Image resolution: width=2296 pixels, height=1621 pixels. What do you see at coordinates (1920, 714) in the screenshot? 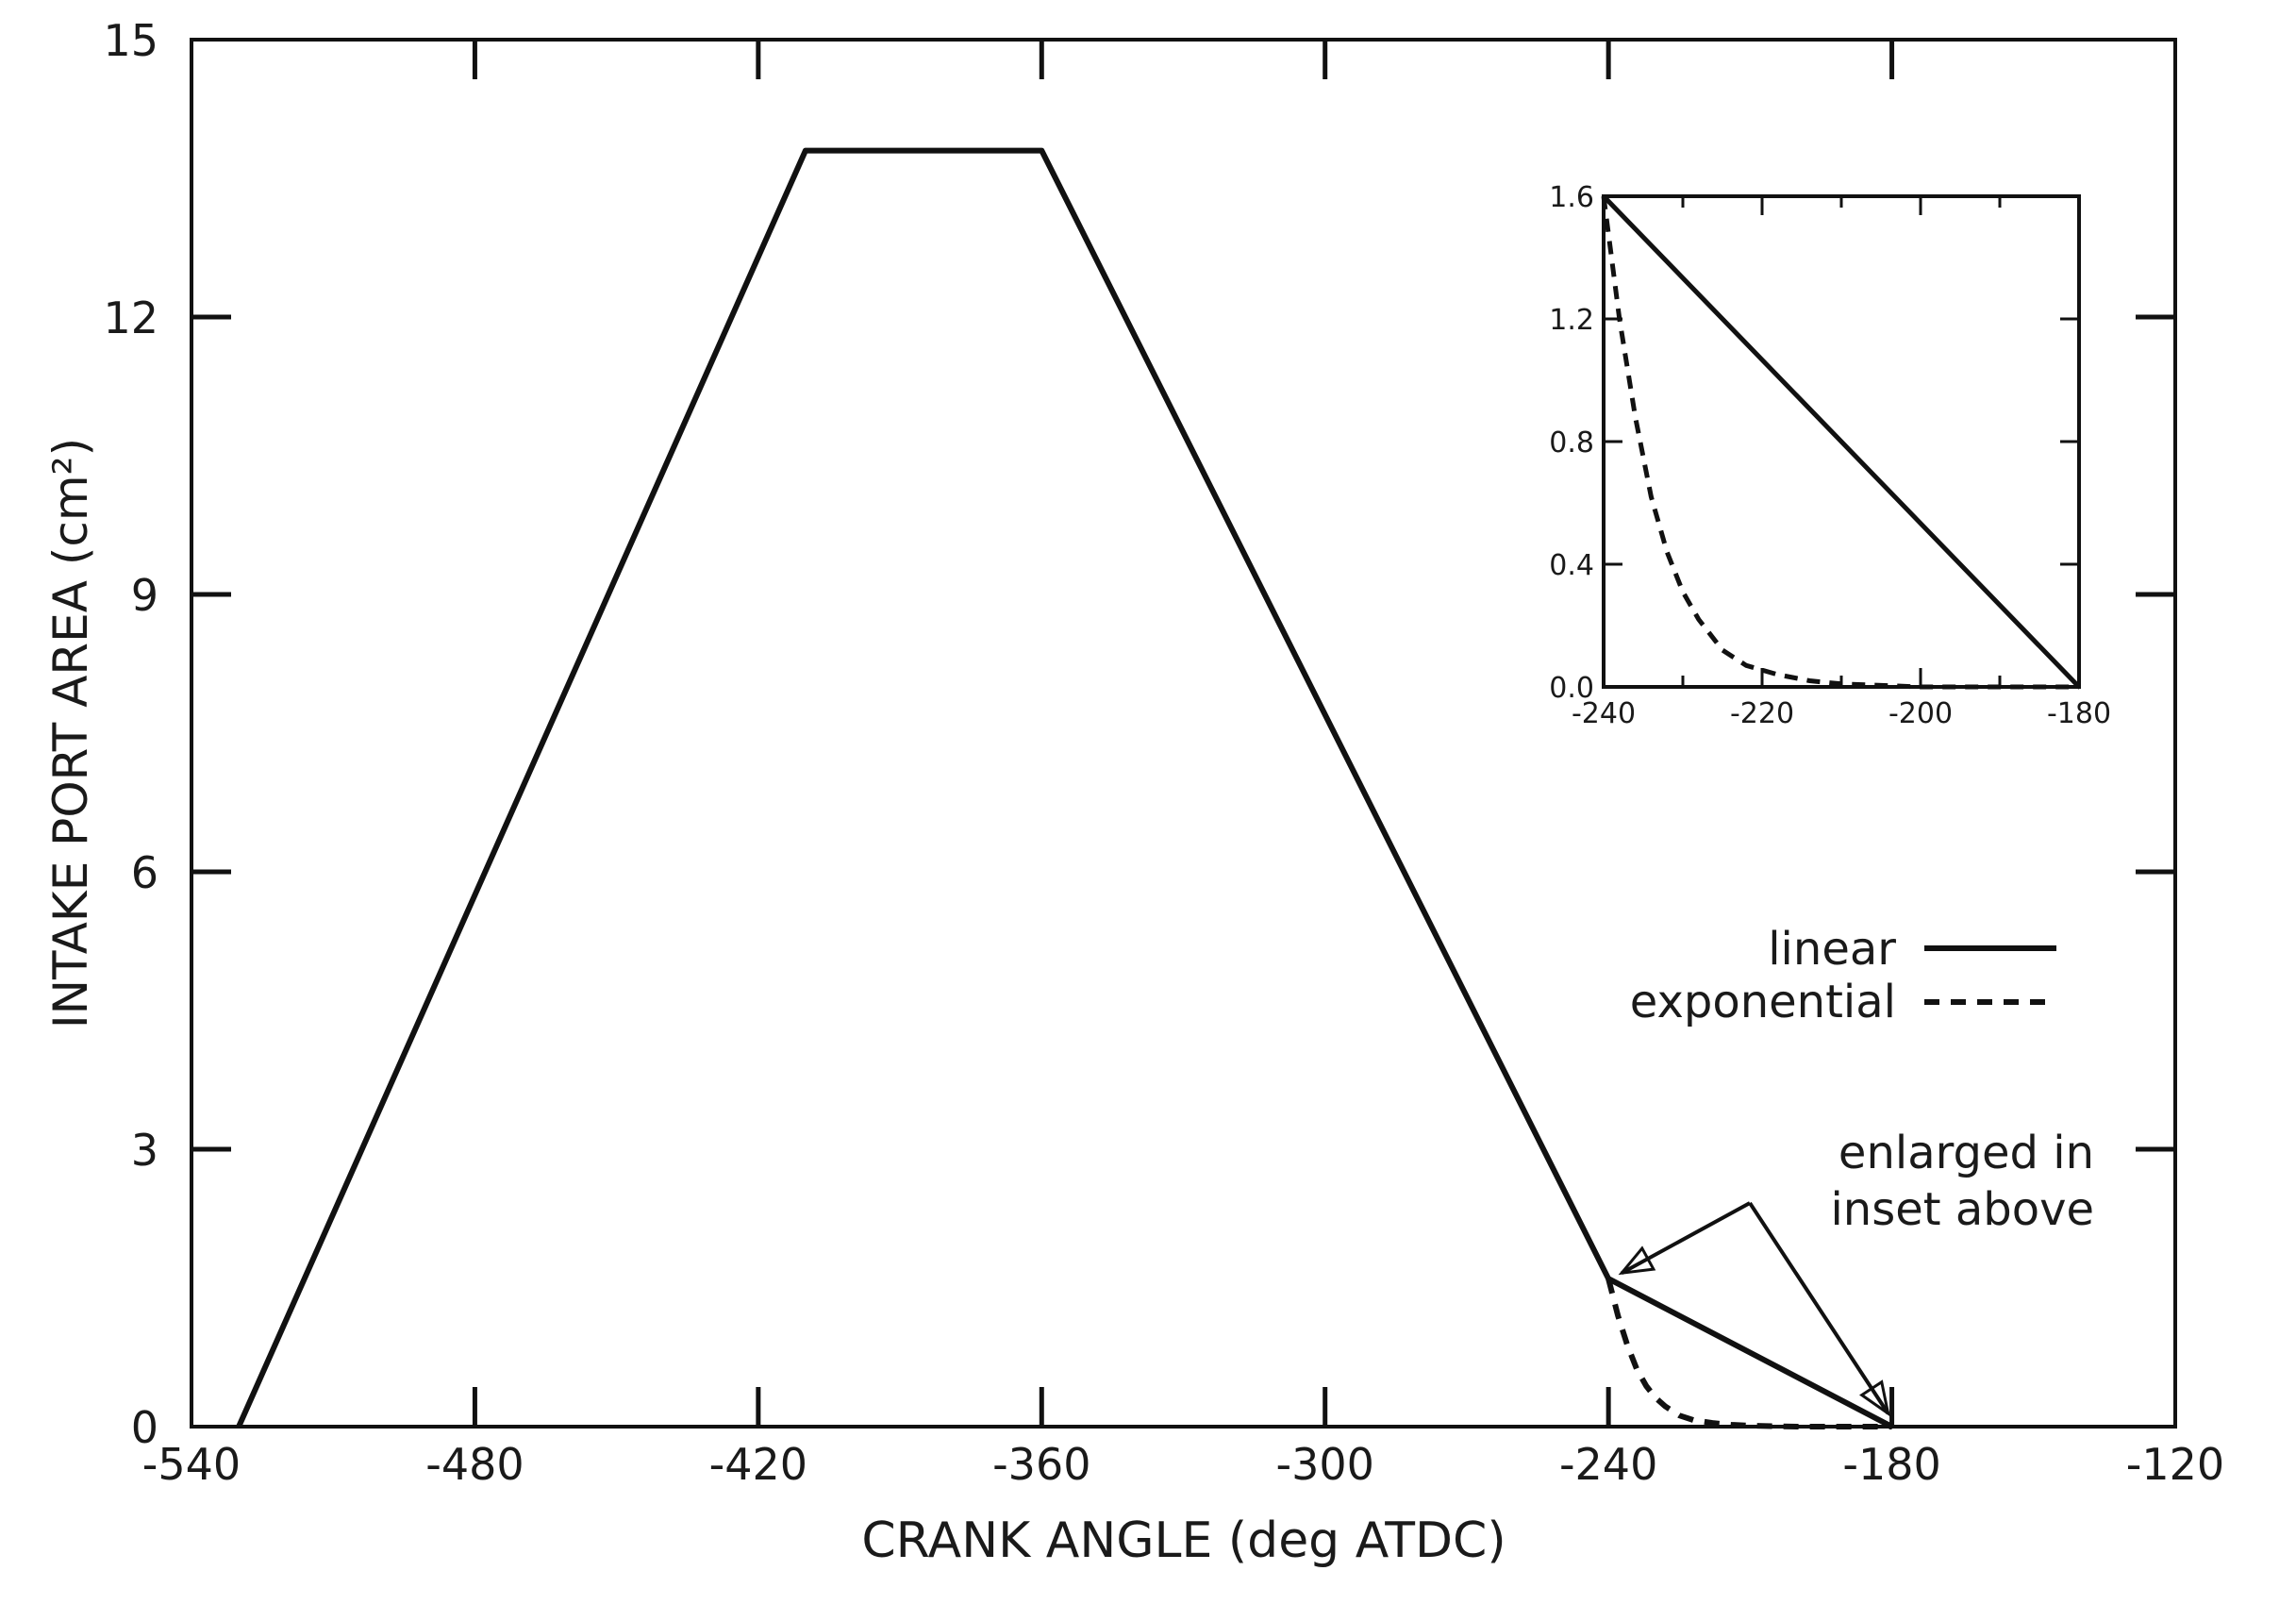
I see `inset-x-tick-label: -200` at bounding box center [1920, 714].